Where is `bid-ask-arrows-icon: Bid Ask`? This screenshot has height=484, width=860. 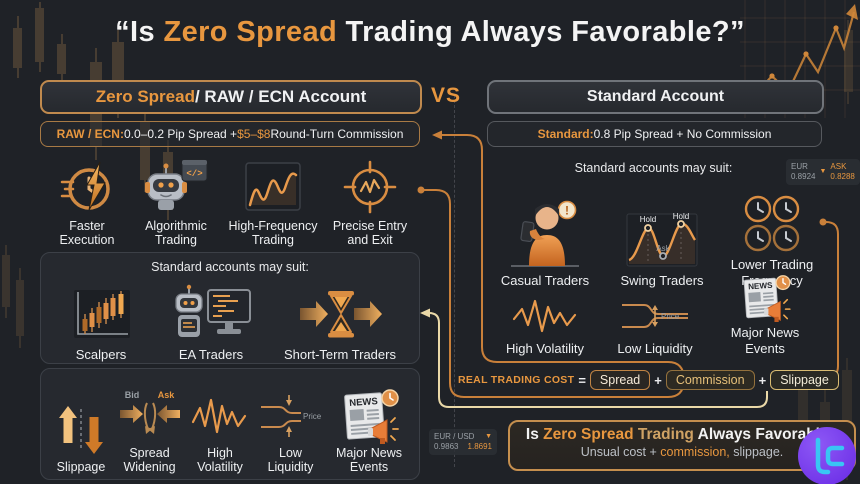
bid-ask-arrows-icon: Bid Ask is located at coordinates (149, 412).